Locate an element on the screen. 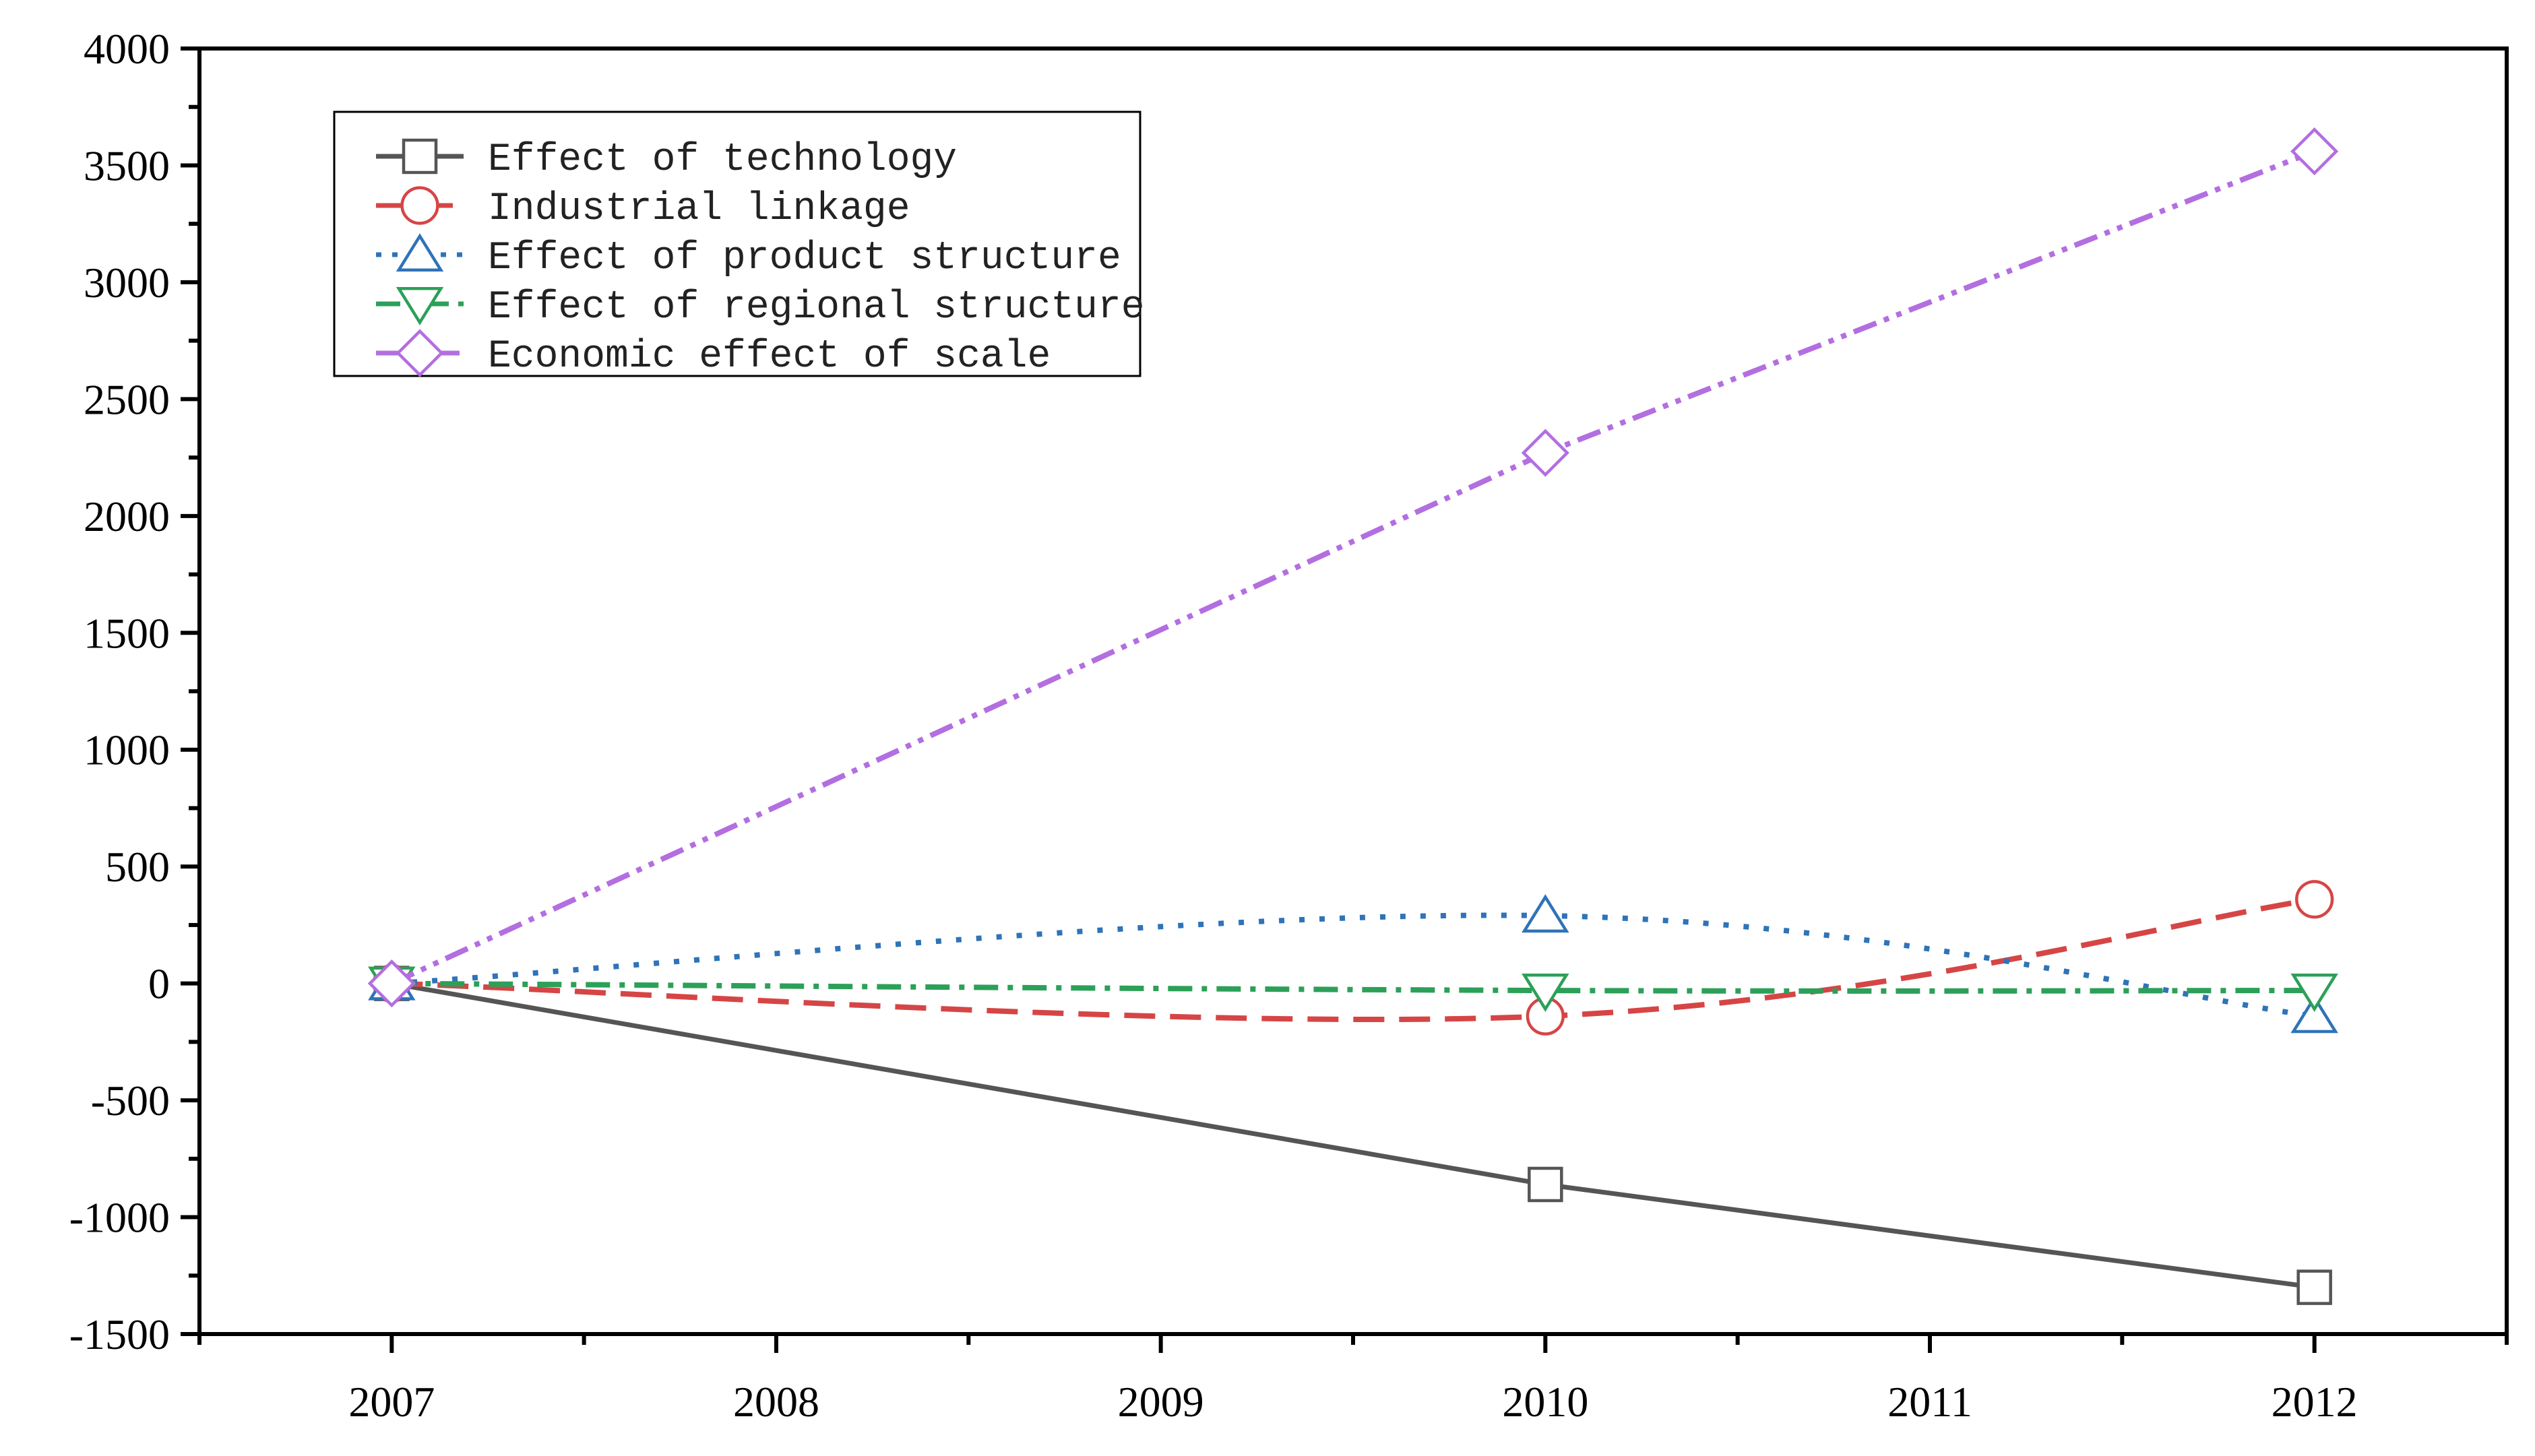  legend-label: Industrial linkage is located at coordinates (699, 209).